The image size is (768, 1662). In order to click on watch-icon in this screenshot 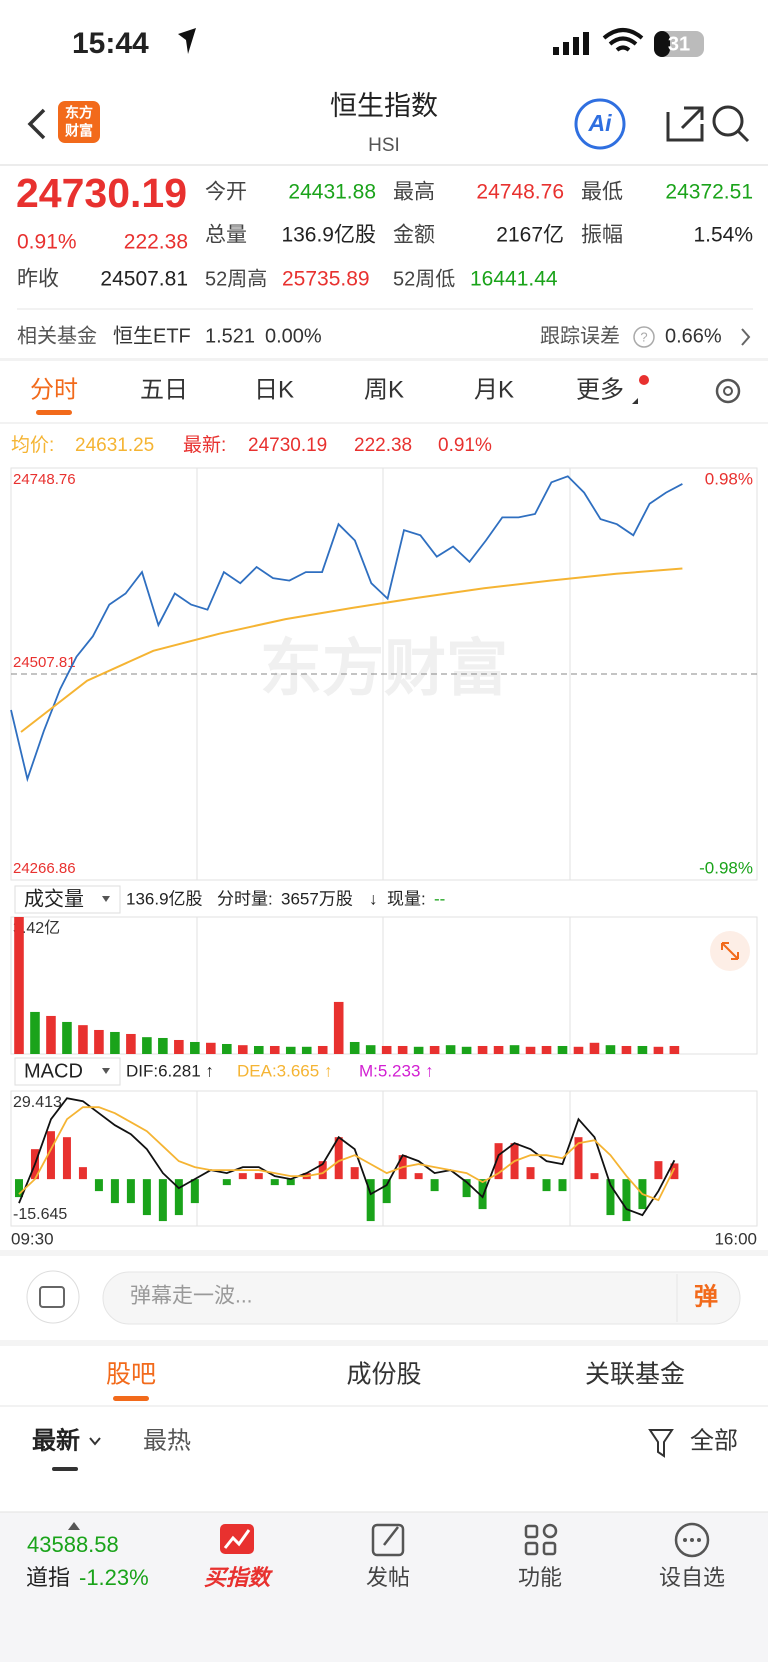, I will do `click(692, 1540)`.